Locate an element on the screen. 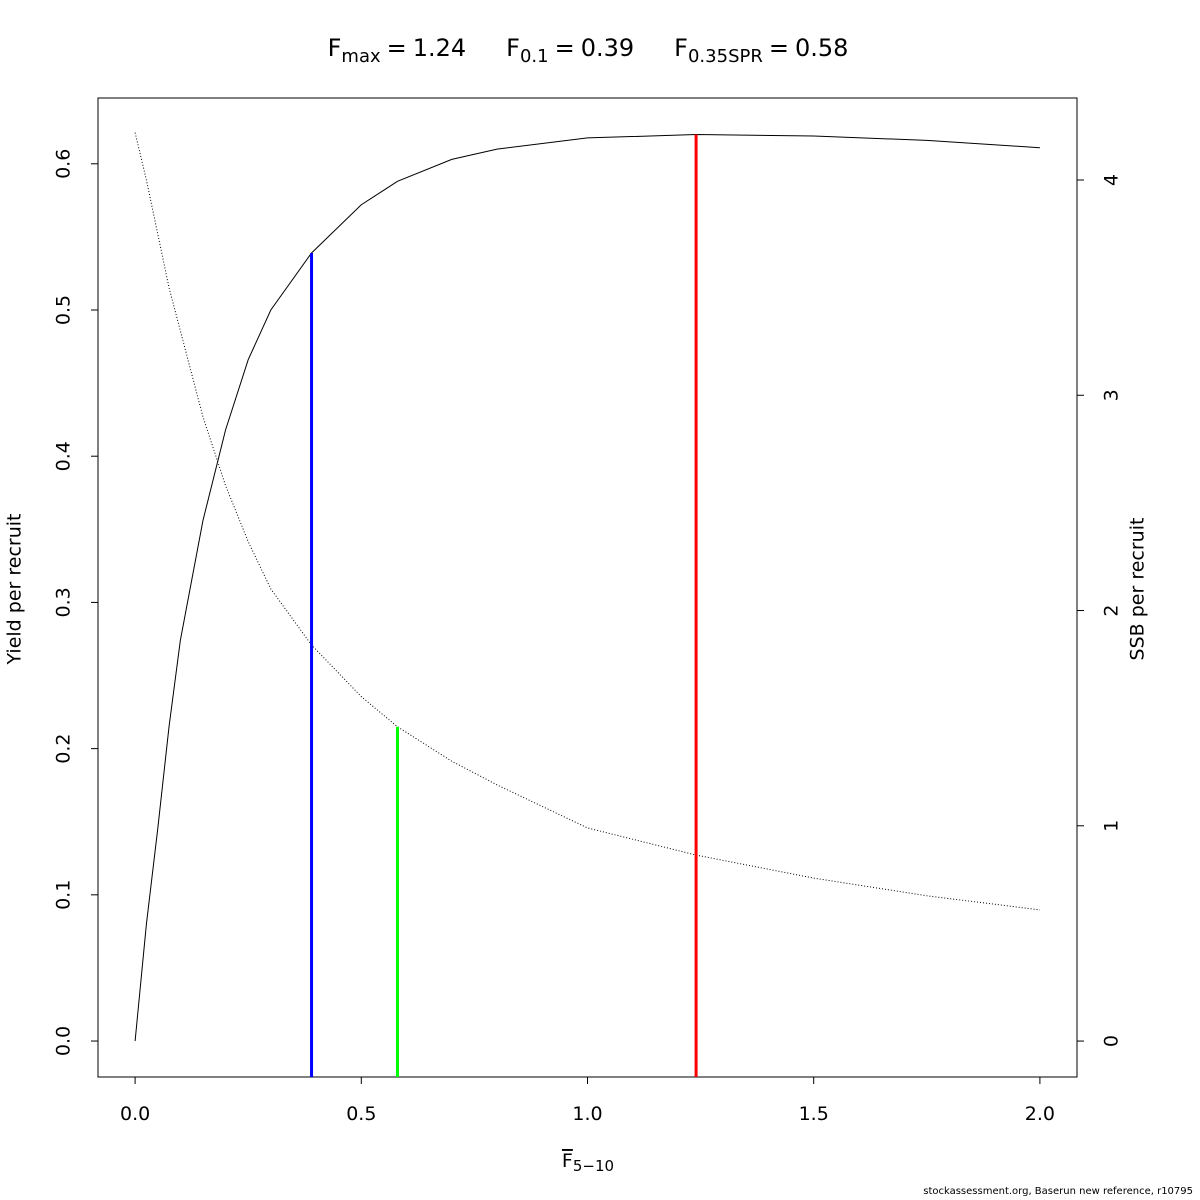 The height and width of the screenshot is (1200, 1200). title-subscript: 0.1 is located at coordinates (534, 56).